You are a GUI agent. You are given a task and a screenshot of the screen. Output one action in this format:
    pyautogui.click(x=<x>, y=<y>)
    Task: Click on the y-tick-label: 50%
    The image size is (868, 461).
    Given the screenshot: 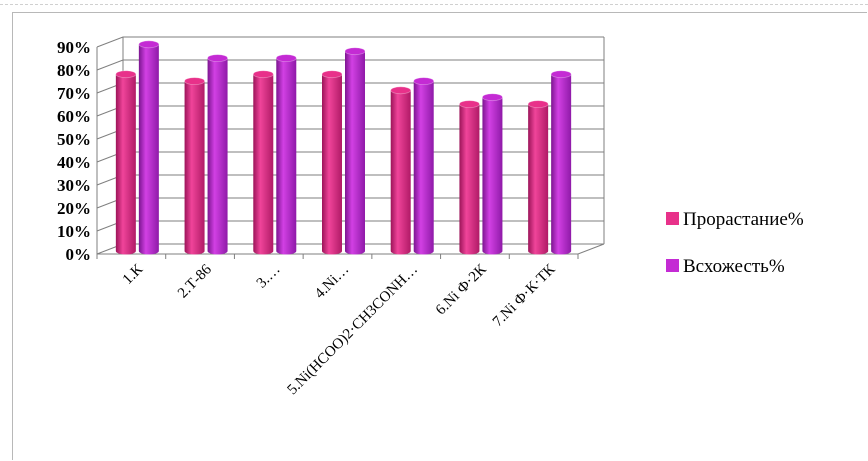 What is the action you would take?
    pyautogui.click(x=74, y=139)
    